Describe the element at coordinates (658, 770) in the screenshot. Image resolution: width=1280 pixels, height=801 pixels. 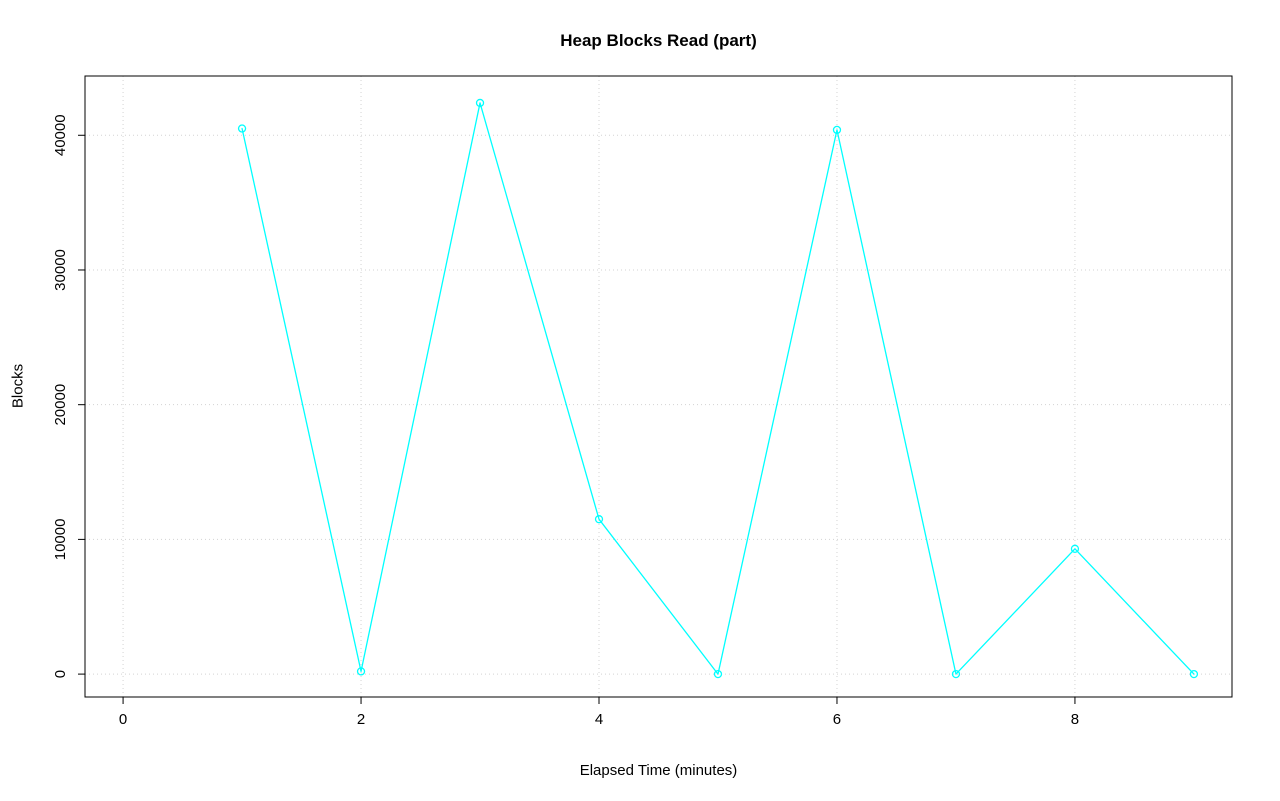
I see `x-axis-label: Elapsed Time (minutes)` at that location.